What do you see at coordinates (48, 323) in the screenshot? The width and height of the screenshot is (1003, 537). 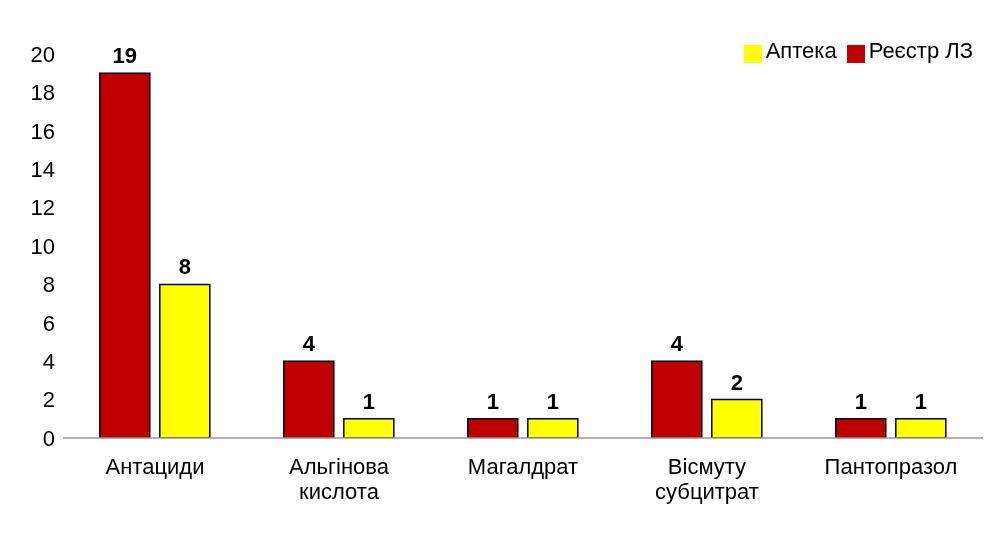 I see `y-tick-label: 6` at bounding box center [48, 323].